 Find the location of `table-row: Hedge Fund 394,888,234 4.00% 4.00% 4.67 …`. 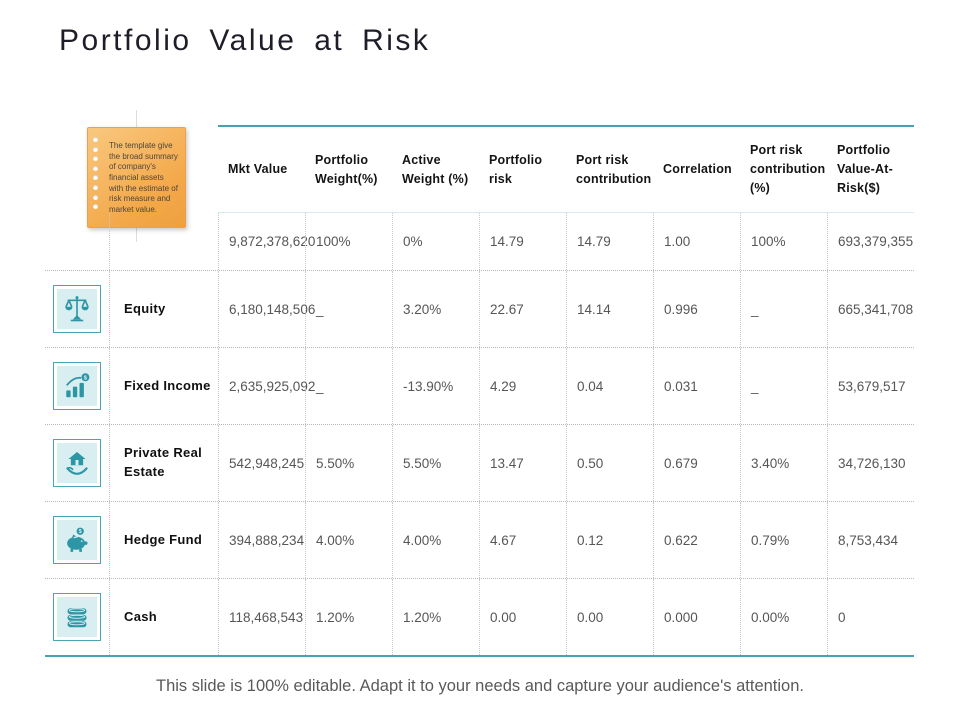

table-row: Hedge Fund 394,888,234 4.00% 4.00% 4.67 … is located at coordinates (479, 539).